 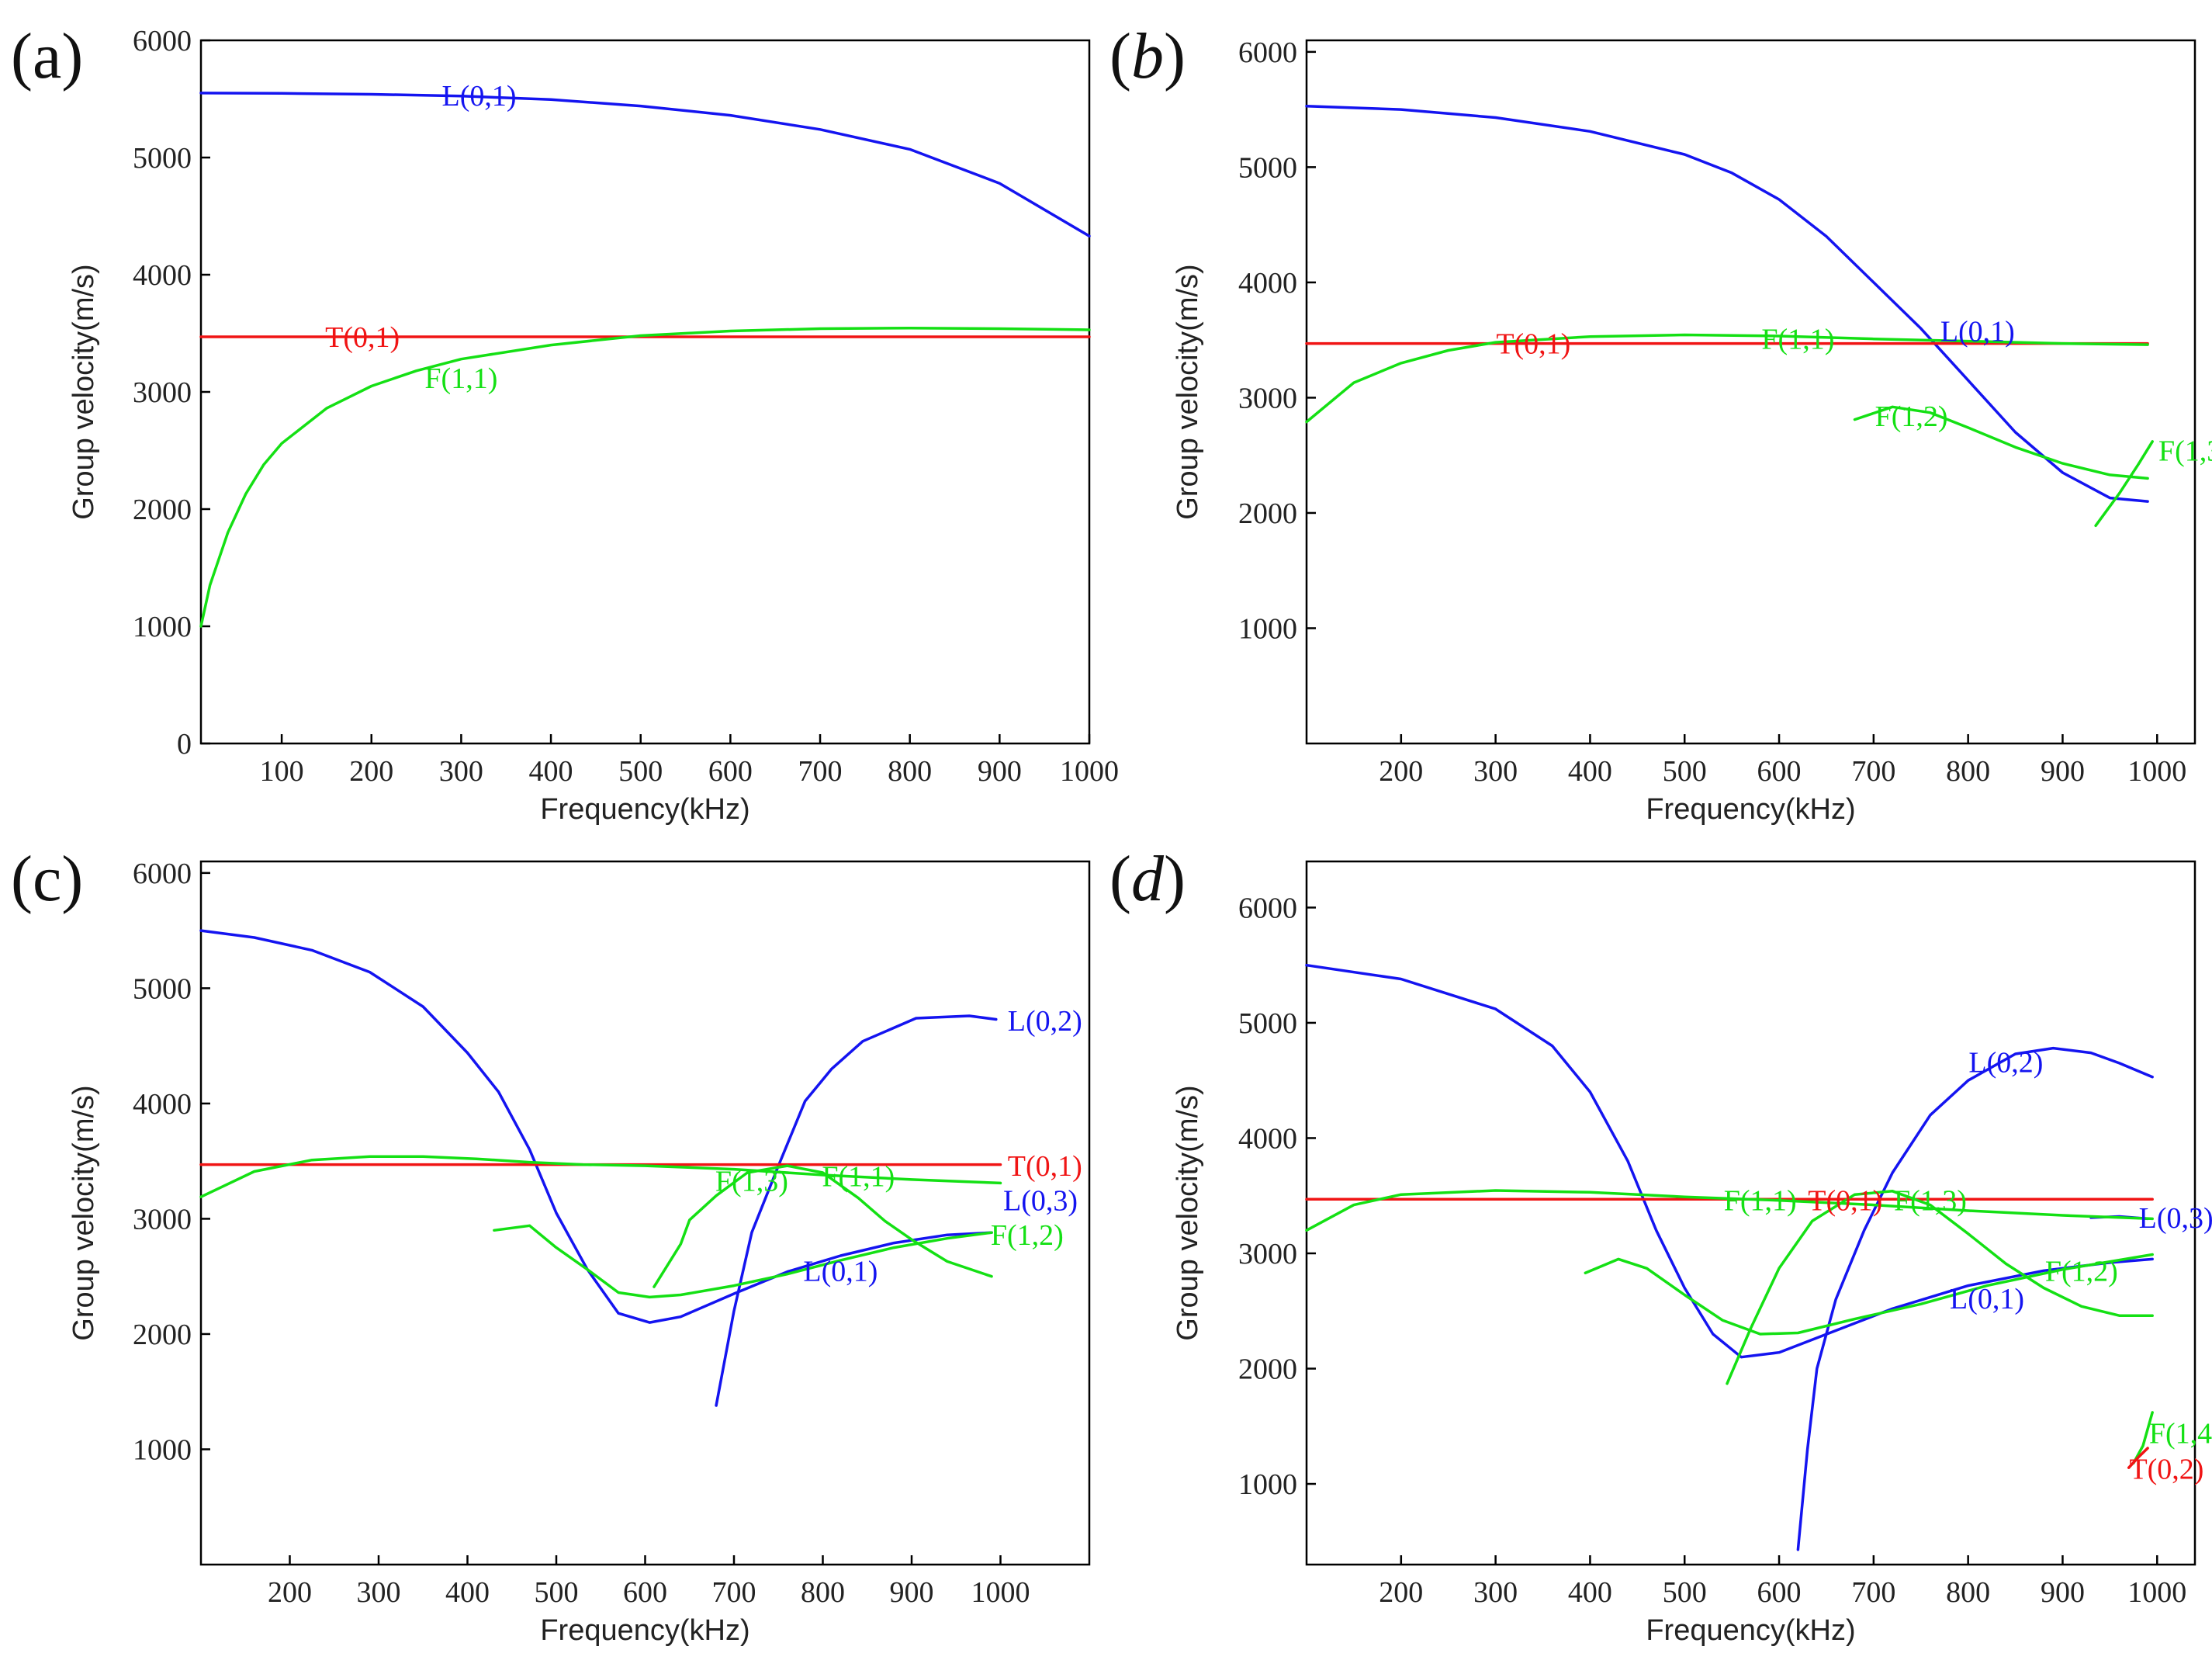 What do you see at coordinates (2166, 1470) in the screenshot?
I see `mode-label: T(0,2)` at bounding box center [2166, 1470].